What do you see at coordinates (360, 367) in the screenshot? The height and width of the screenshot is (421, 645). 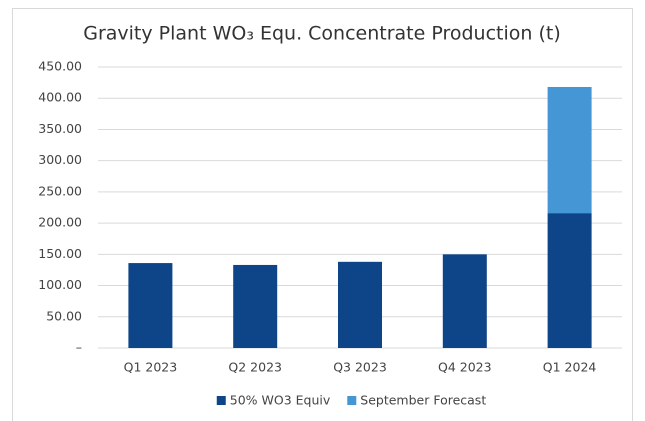 I see `x-tick-label: Q3 2023` at bounding box center [360, 367].